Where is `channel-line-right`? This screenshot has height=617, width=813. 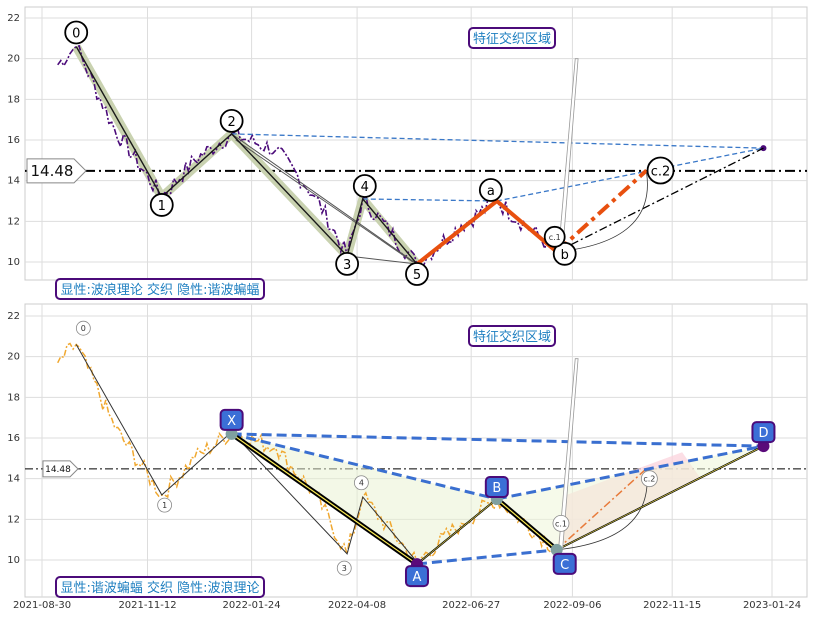
channel-line-right is located at coordinates (630, 174).